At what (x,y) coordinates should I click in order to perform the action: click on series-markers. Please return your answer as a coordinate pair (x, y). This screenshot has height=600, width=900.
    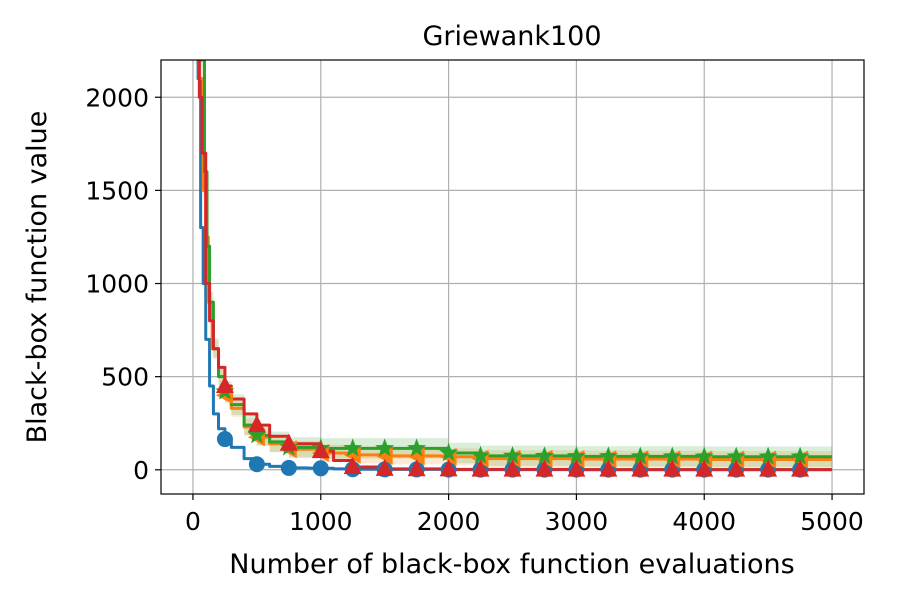
    Looking at the image, I should click on (512, 426).